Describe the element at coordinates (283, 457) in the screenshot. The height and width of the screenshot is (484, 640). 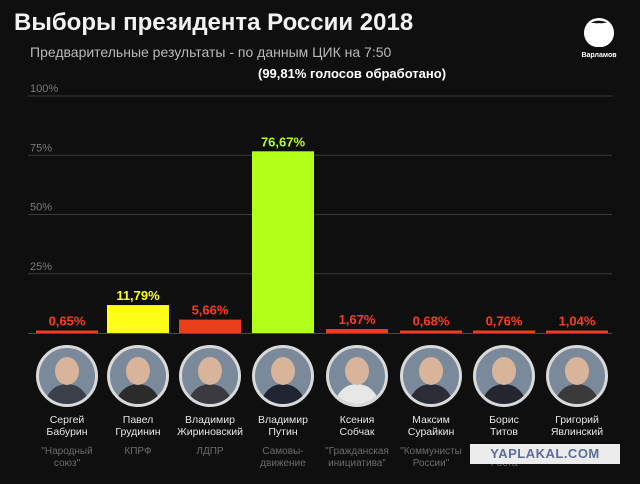
I see `candidate-party: Самовы- движение` at that location.